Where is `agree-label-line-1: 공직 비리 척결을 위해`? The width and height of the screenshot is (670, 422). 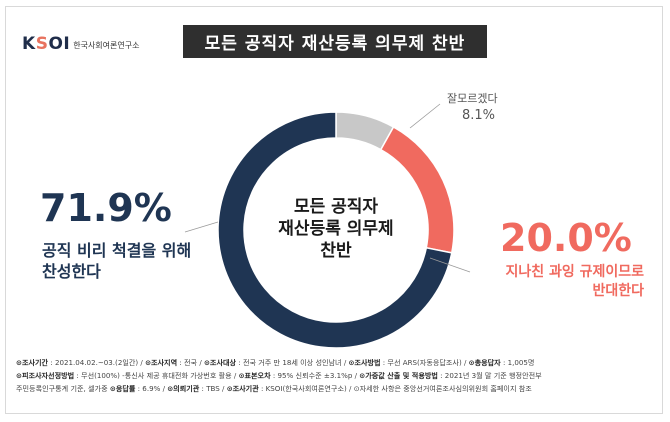 agree-label-line-1: 공직 비리 척결을 위해 is located at coordinates (117, 250).